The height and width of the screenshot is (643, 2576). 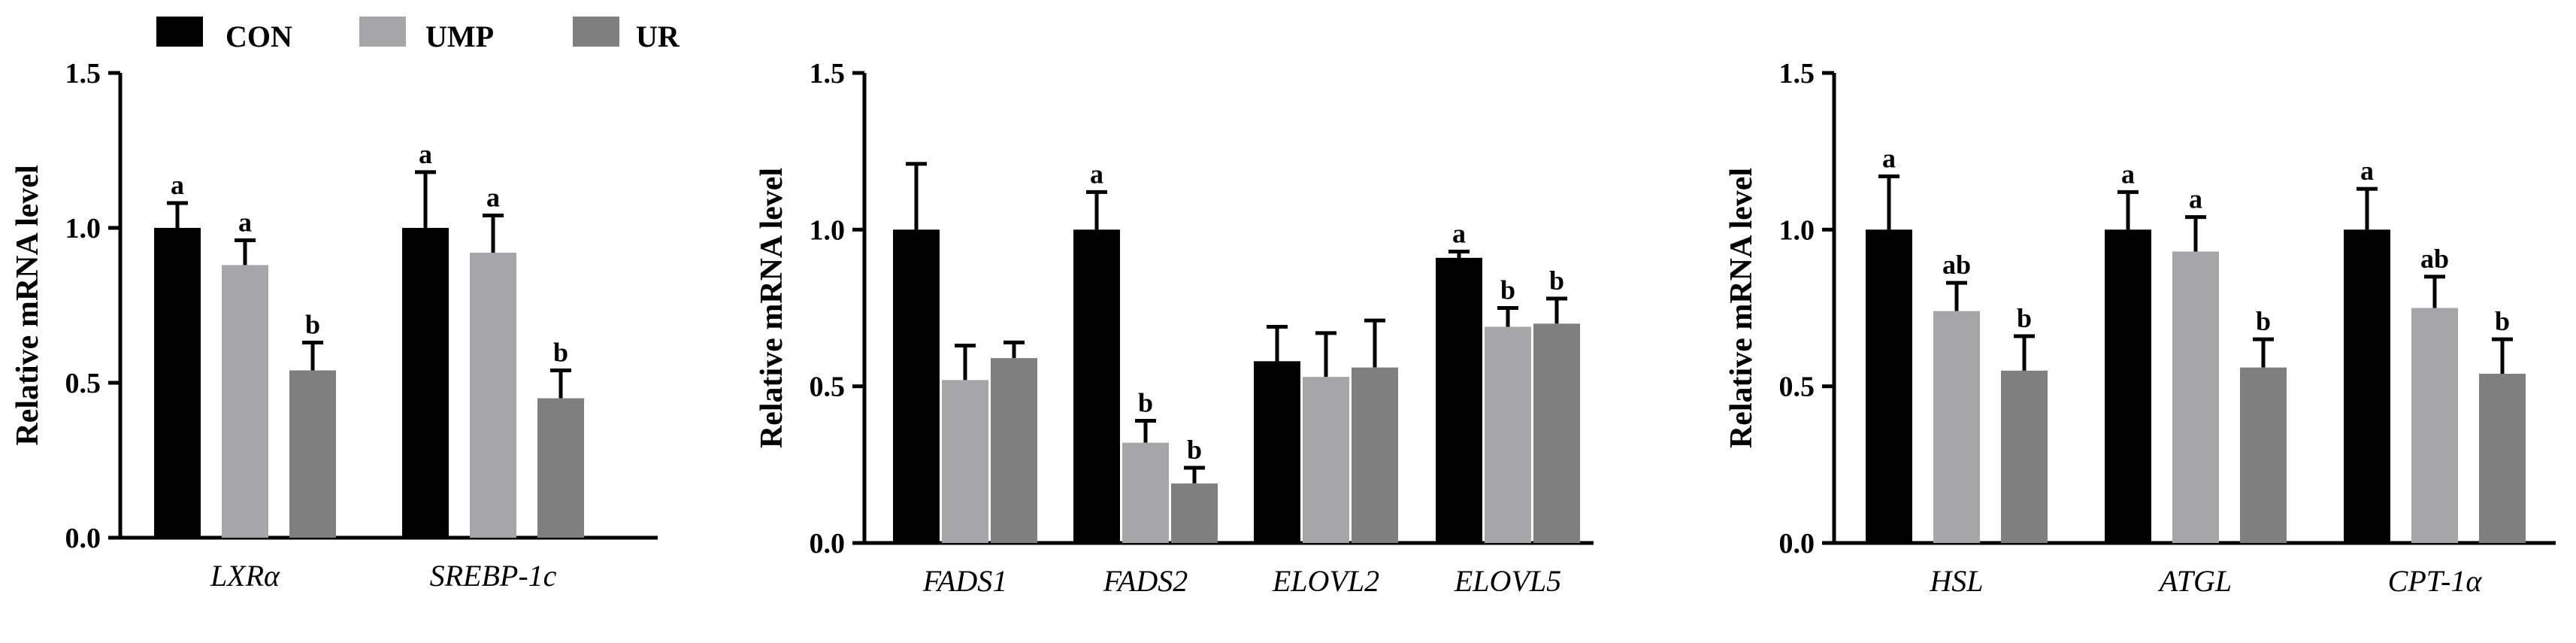 What do you see at coordinates (459, 36) in the screenshot?
I see `legend-label-ump: UMP` at bounding box center [459, 36].